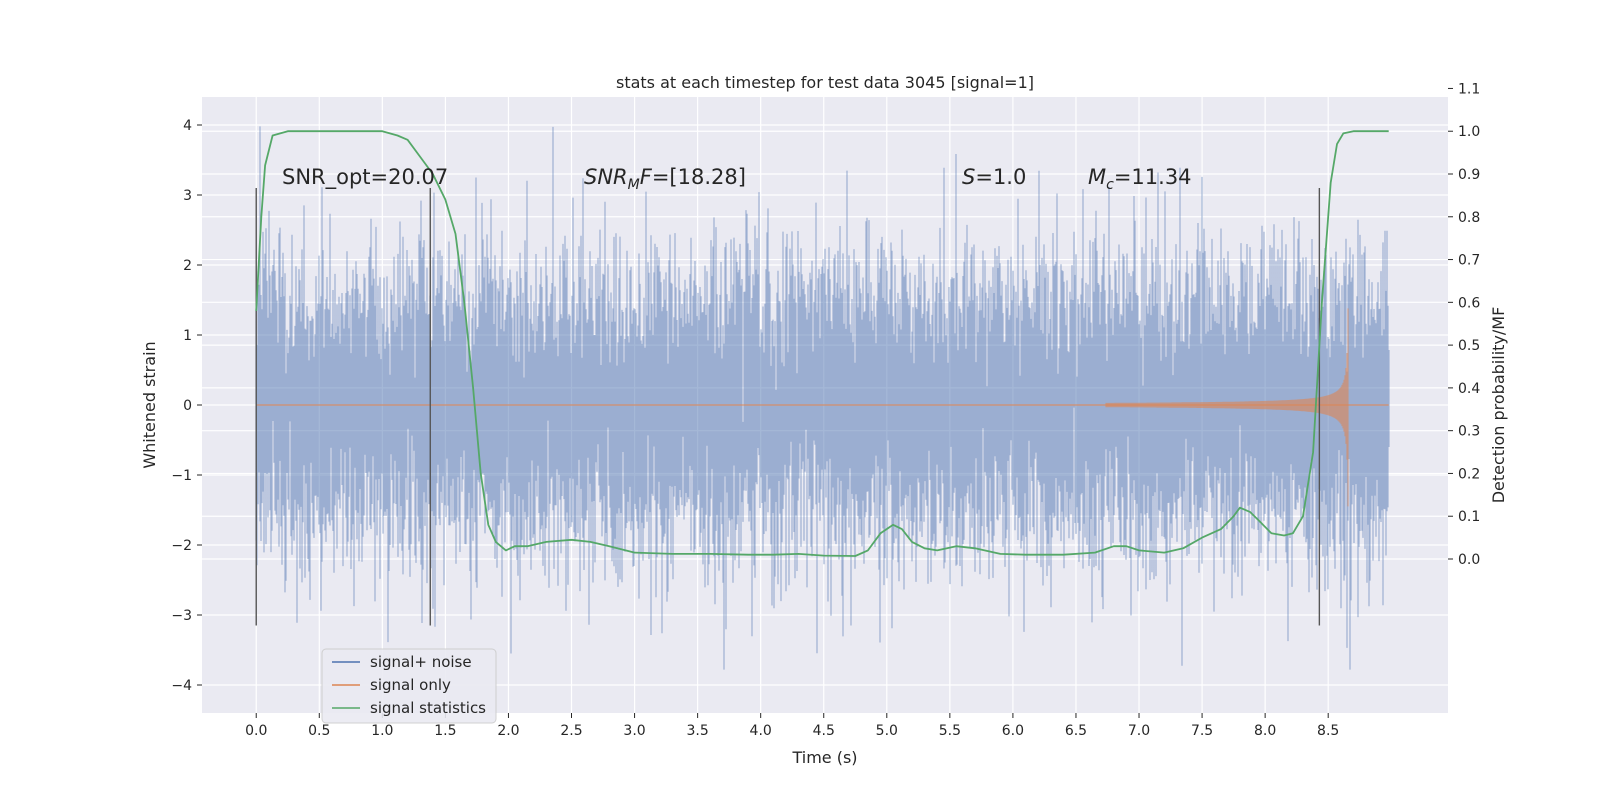 The width and height of the screenshot is (1600, 800). What do you see at coordinates (1153, 177) in the screenshot?
I see `annotation-mc-value: =11.34` at bounding box center [1153, 177].